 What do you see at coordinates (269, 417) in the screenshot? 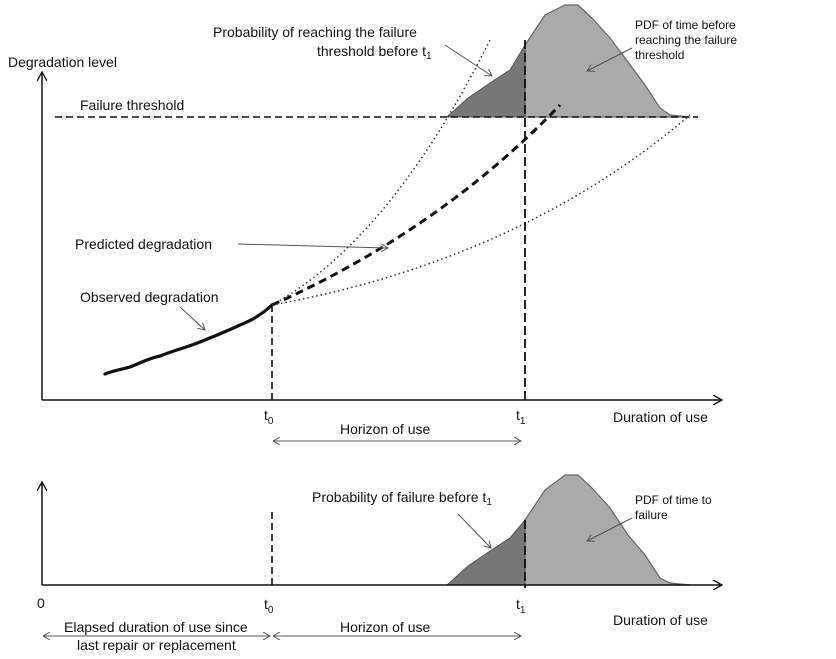
I see `top-t0-label: t0` at bounding box center [269, 417].